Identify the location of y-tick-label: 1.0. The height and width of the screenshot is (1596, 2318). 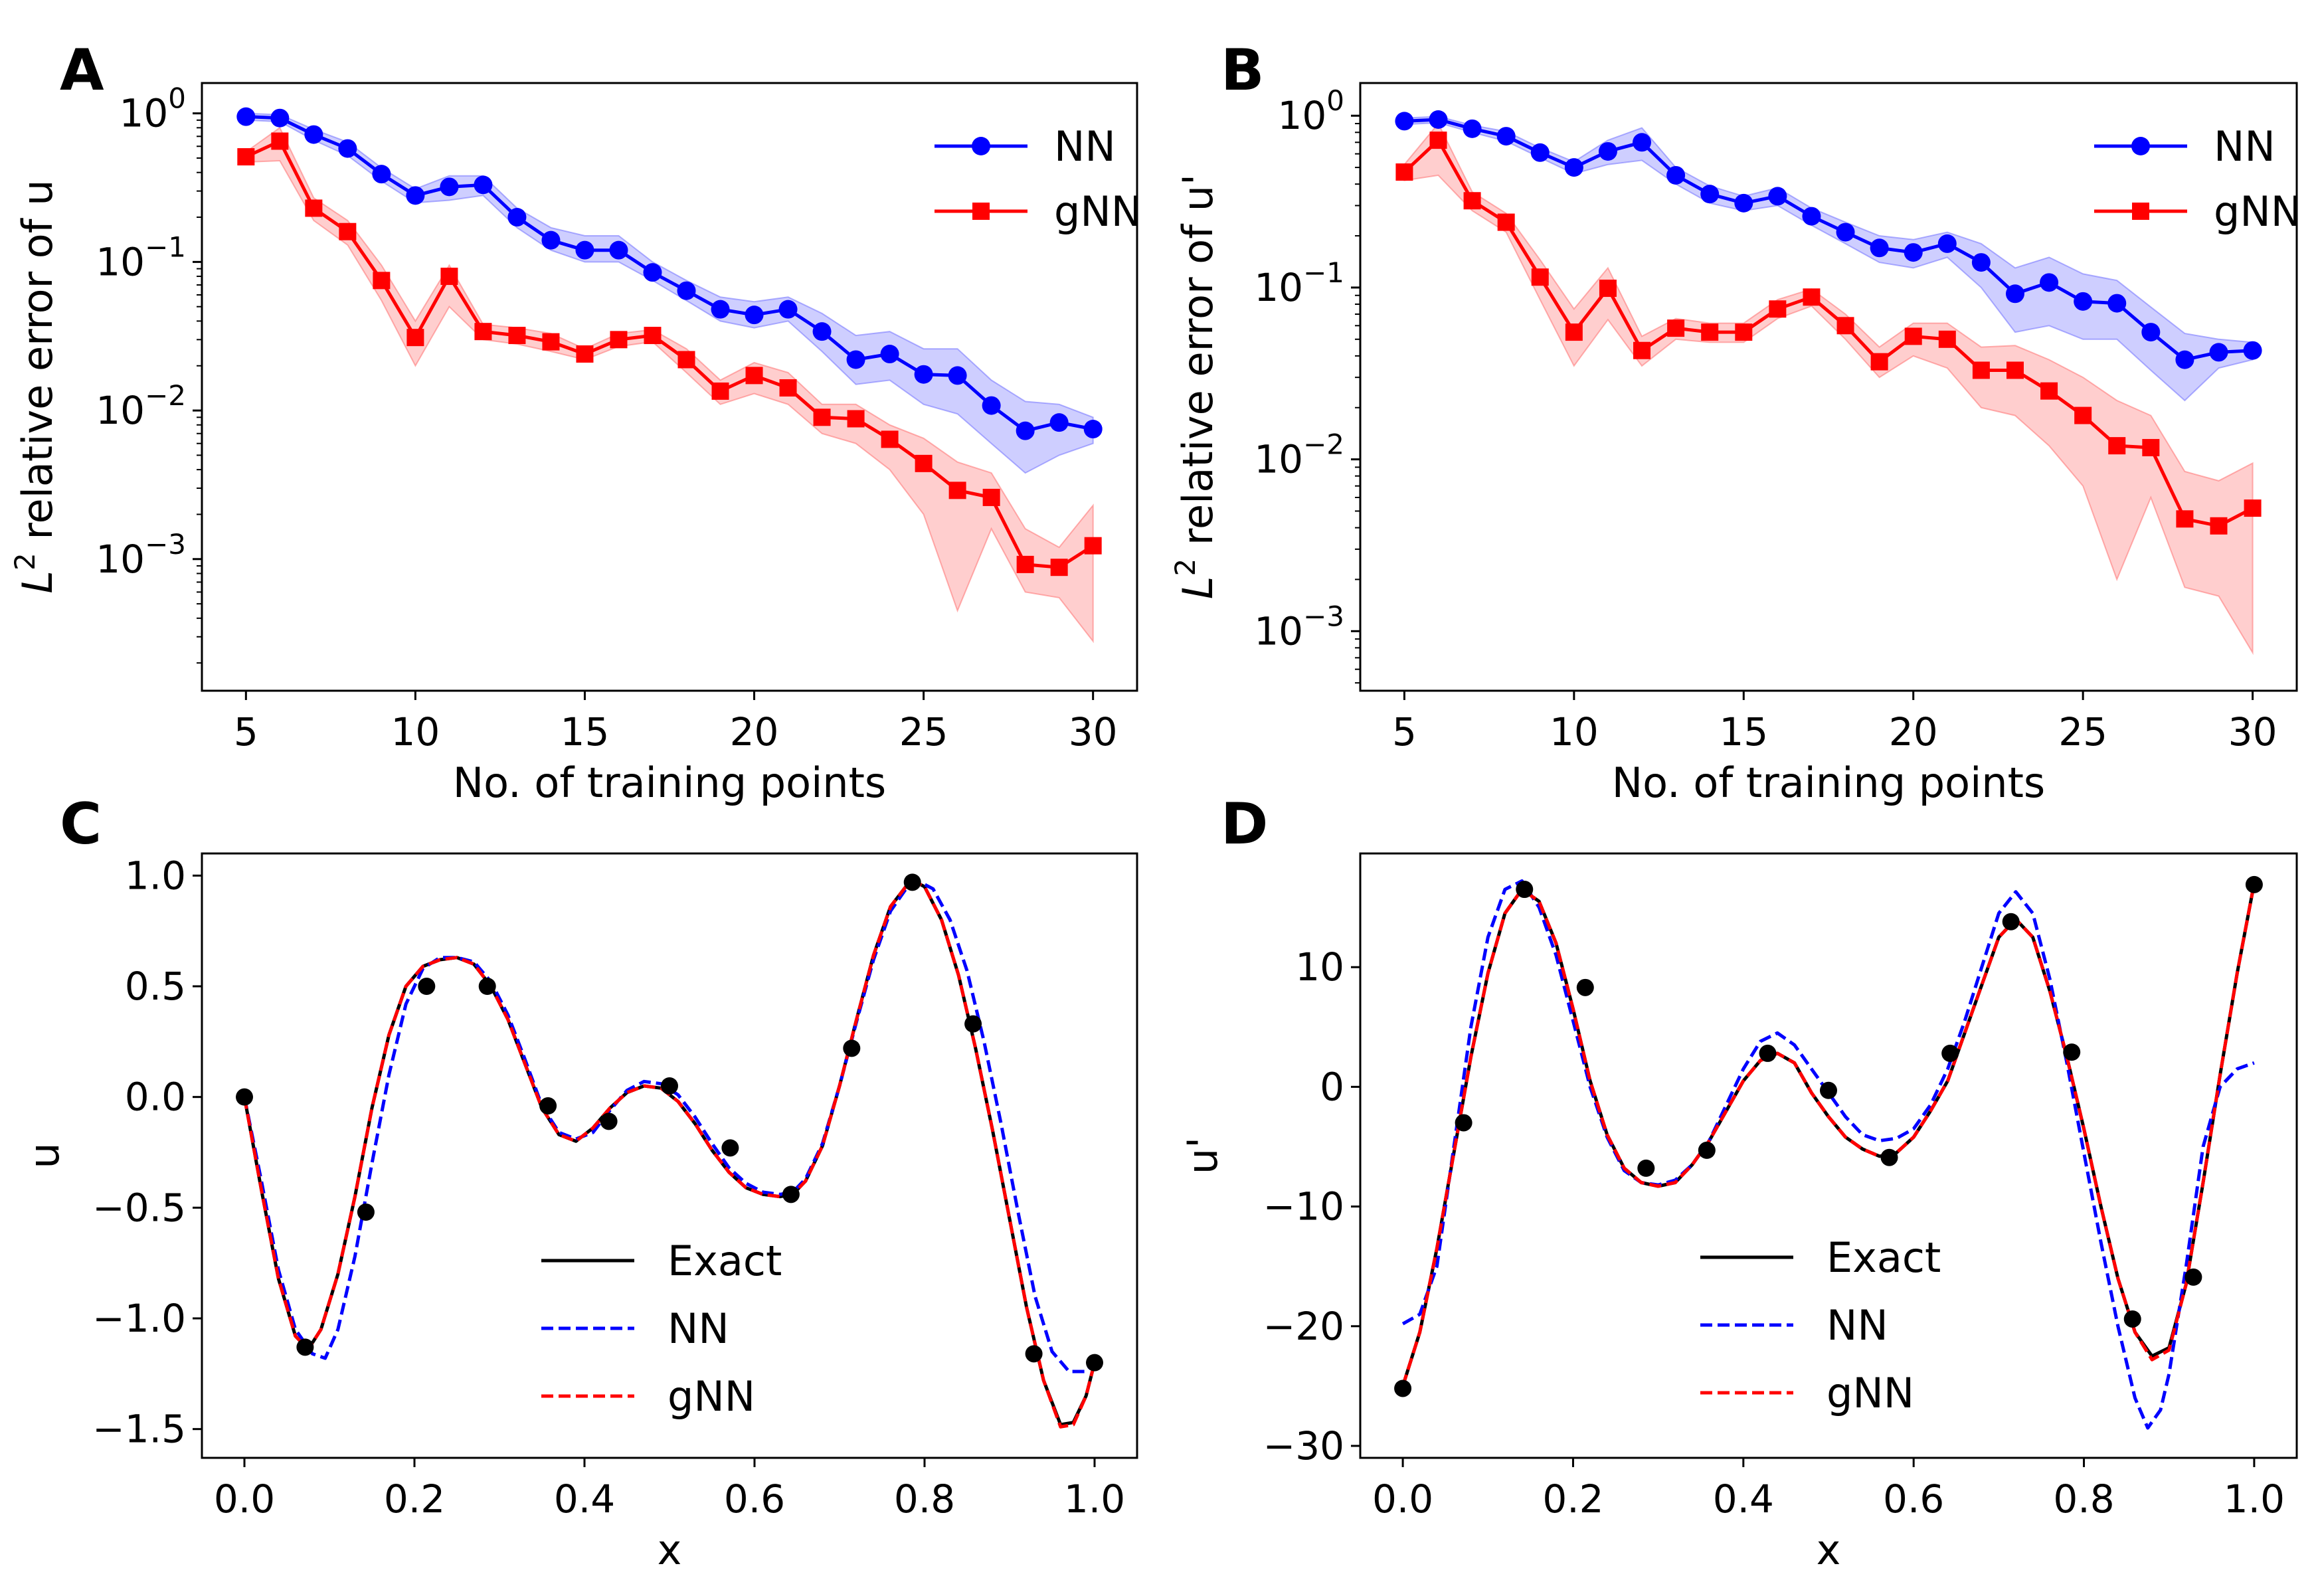
(156, 875).